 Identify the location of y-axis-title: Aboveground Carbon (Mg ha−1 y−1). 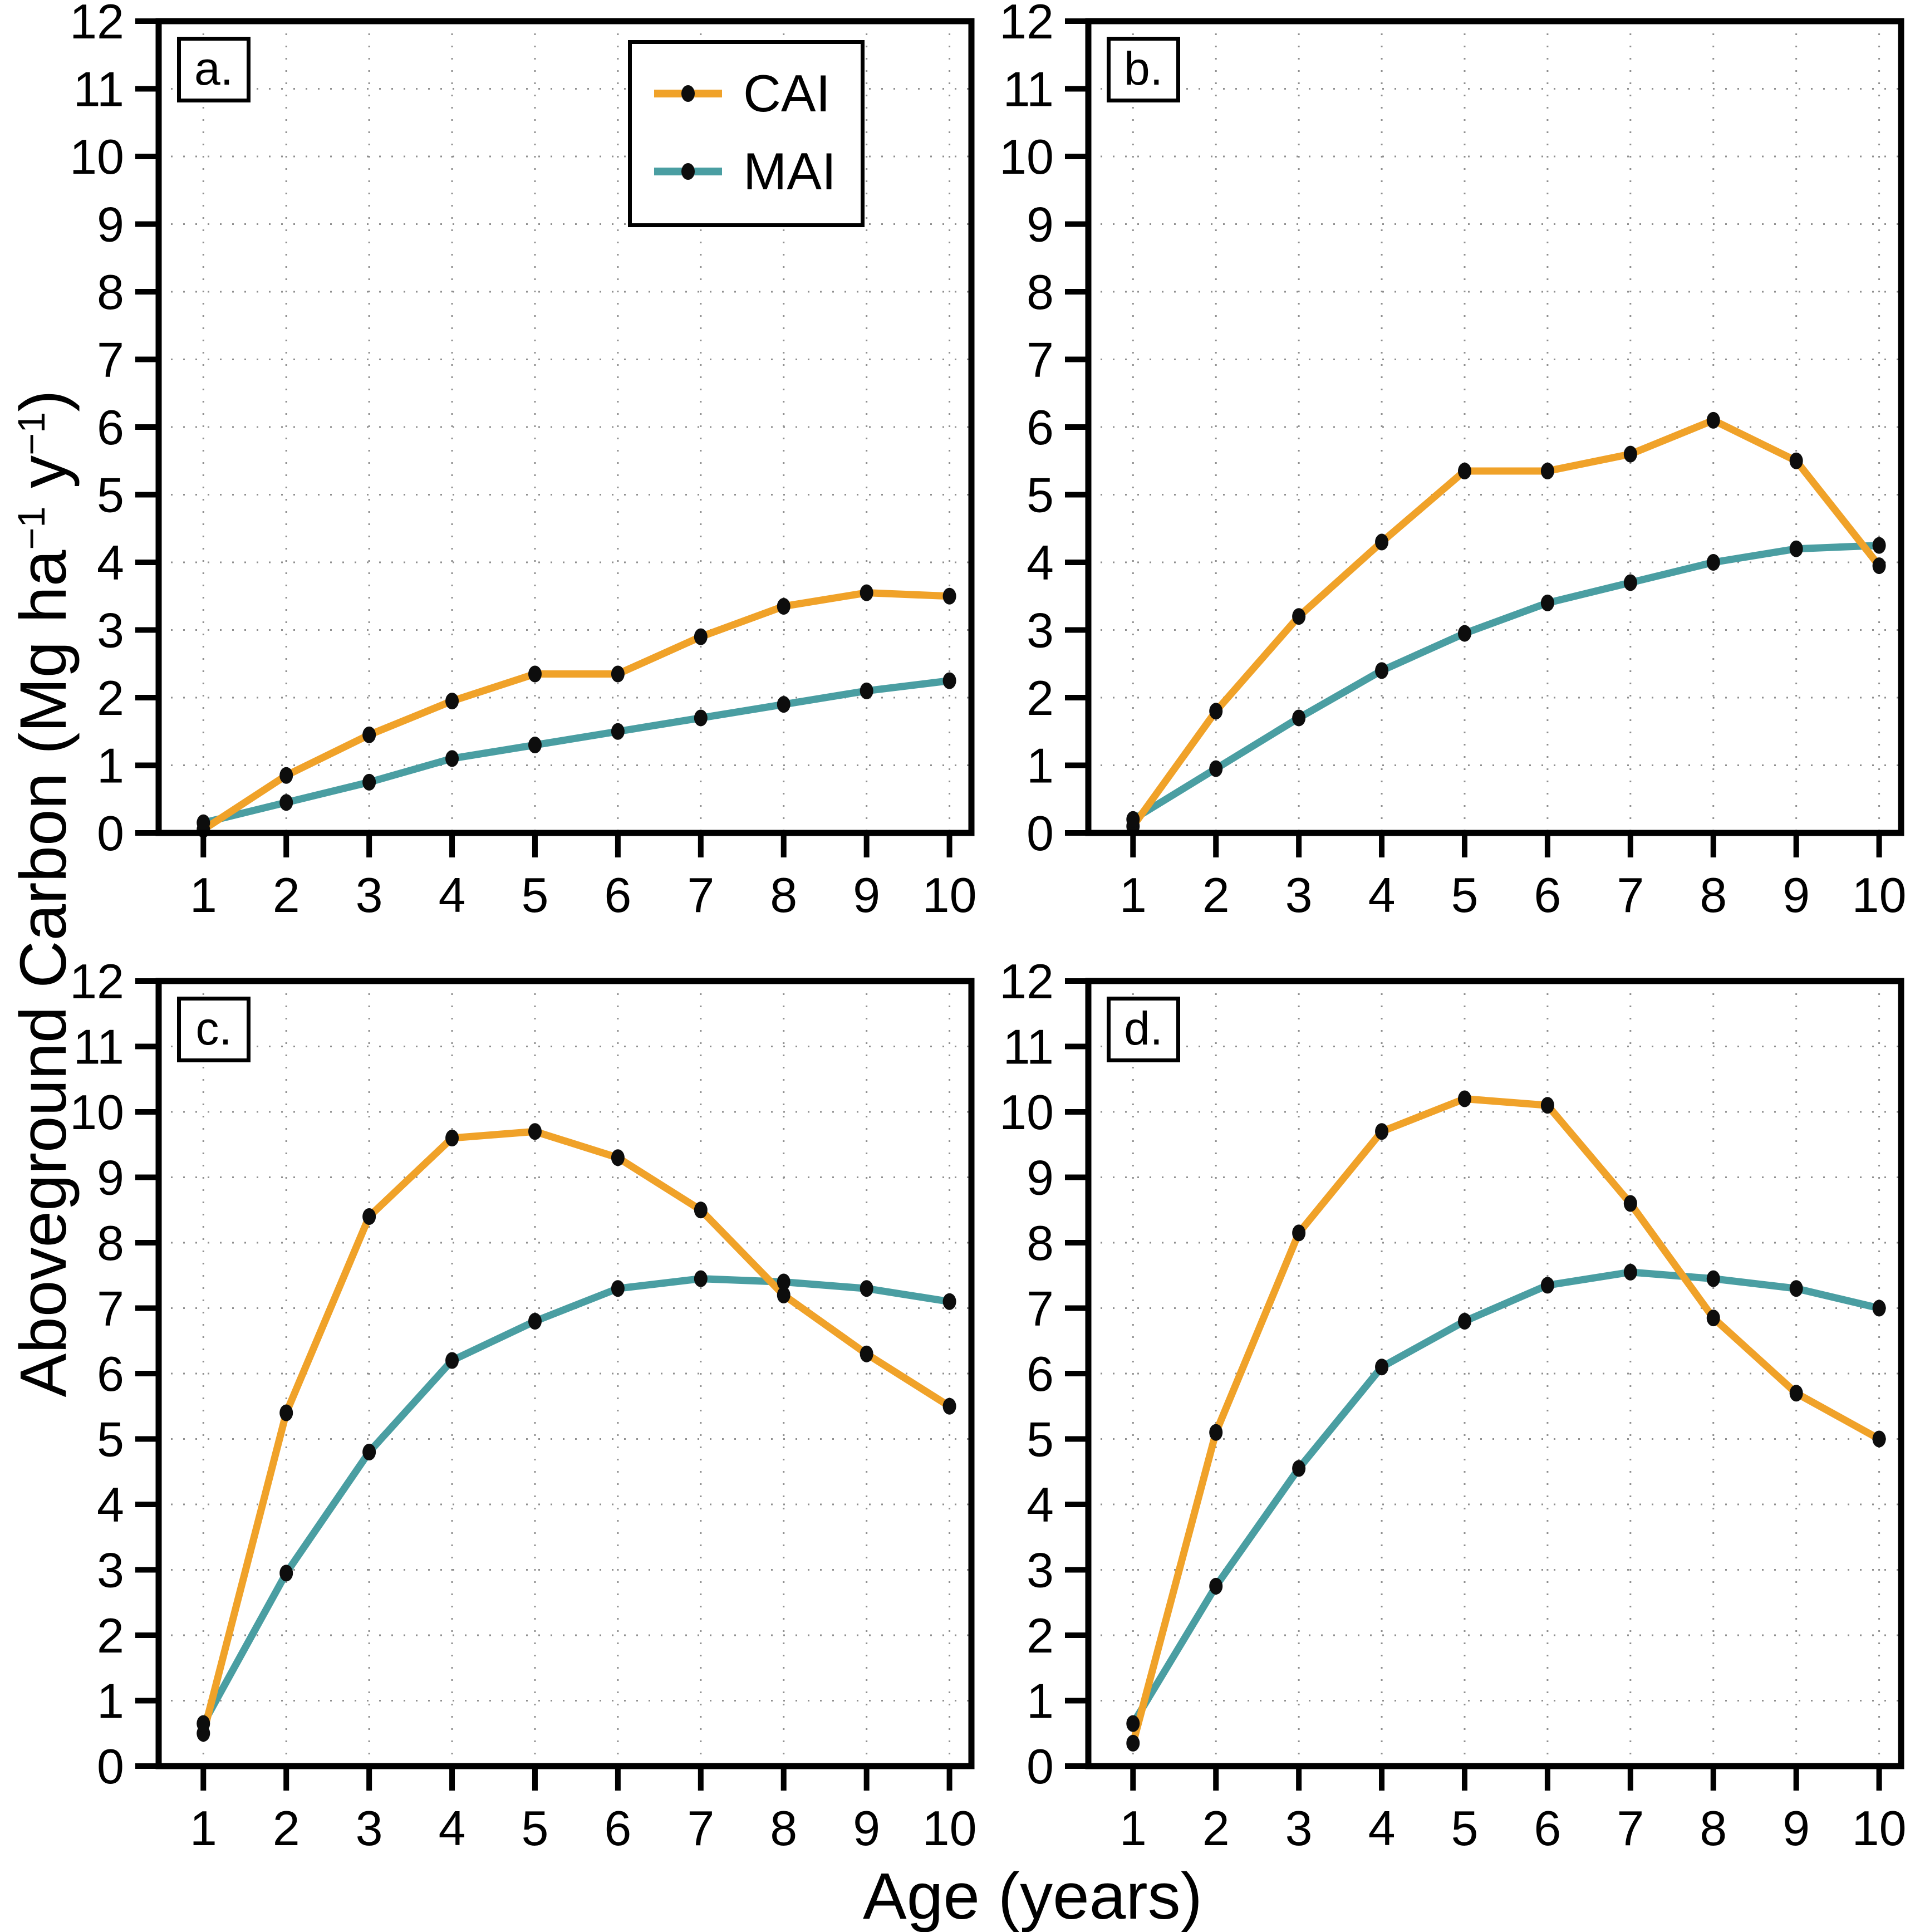
(43, 893).